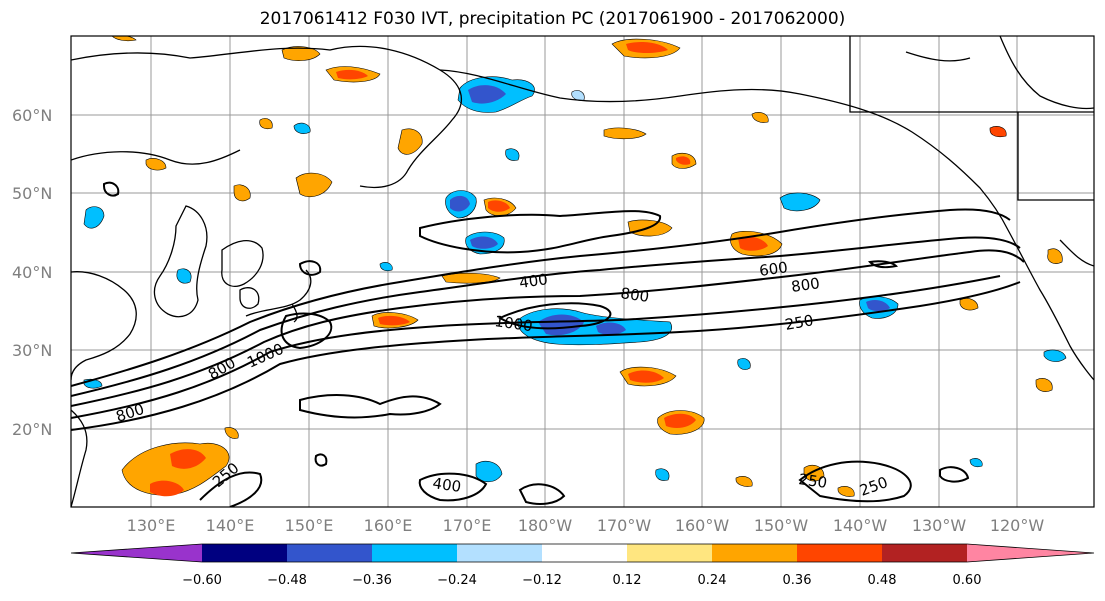  What do you see at coordinates (939, 525) in the screenshot?
I see `lon-tick: 130°W` at bounding box center [939, 525].